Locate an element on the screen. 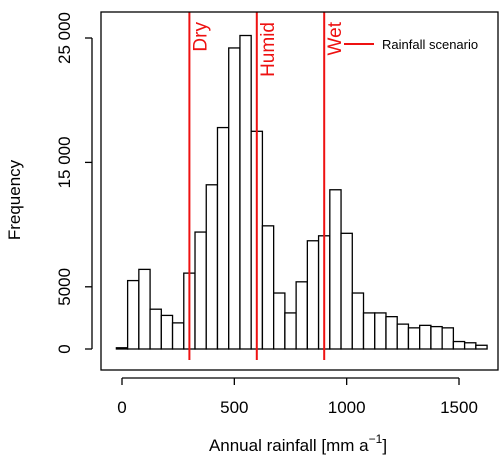  legend-label: Rainfall scenario is located at coordinates (430, 44).